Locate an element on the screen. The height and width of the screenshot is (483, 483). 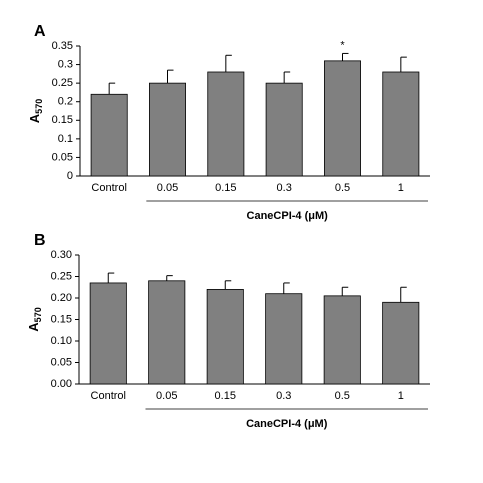
y-tick-label: 0.3 is located at coordinates (65, 64).